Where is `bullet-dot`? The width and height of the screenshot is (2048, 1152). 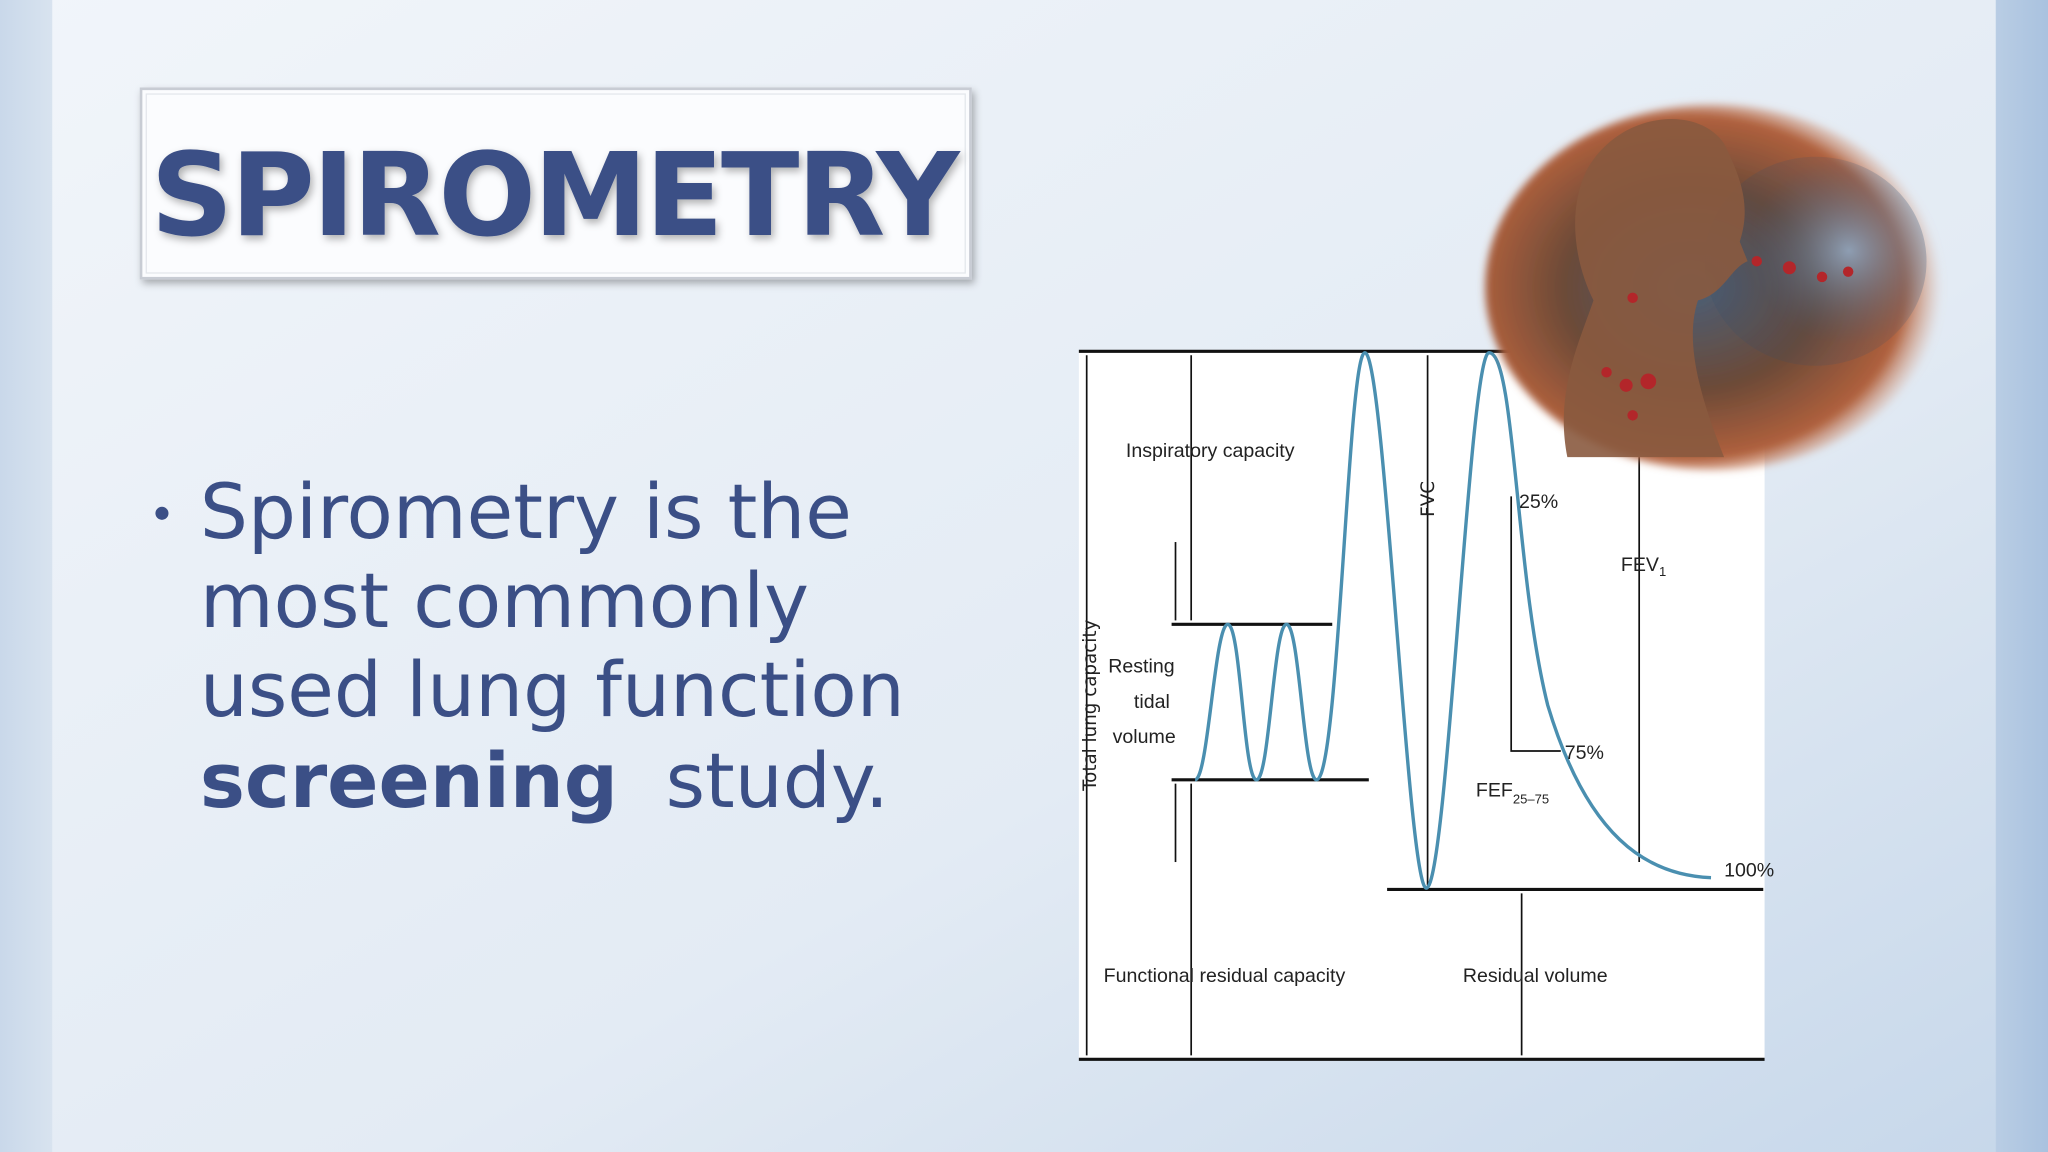 bullet-dot is located at coordinates (162, 513).